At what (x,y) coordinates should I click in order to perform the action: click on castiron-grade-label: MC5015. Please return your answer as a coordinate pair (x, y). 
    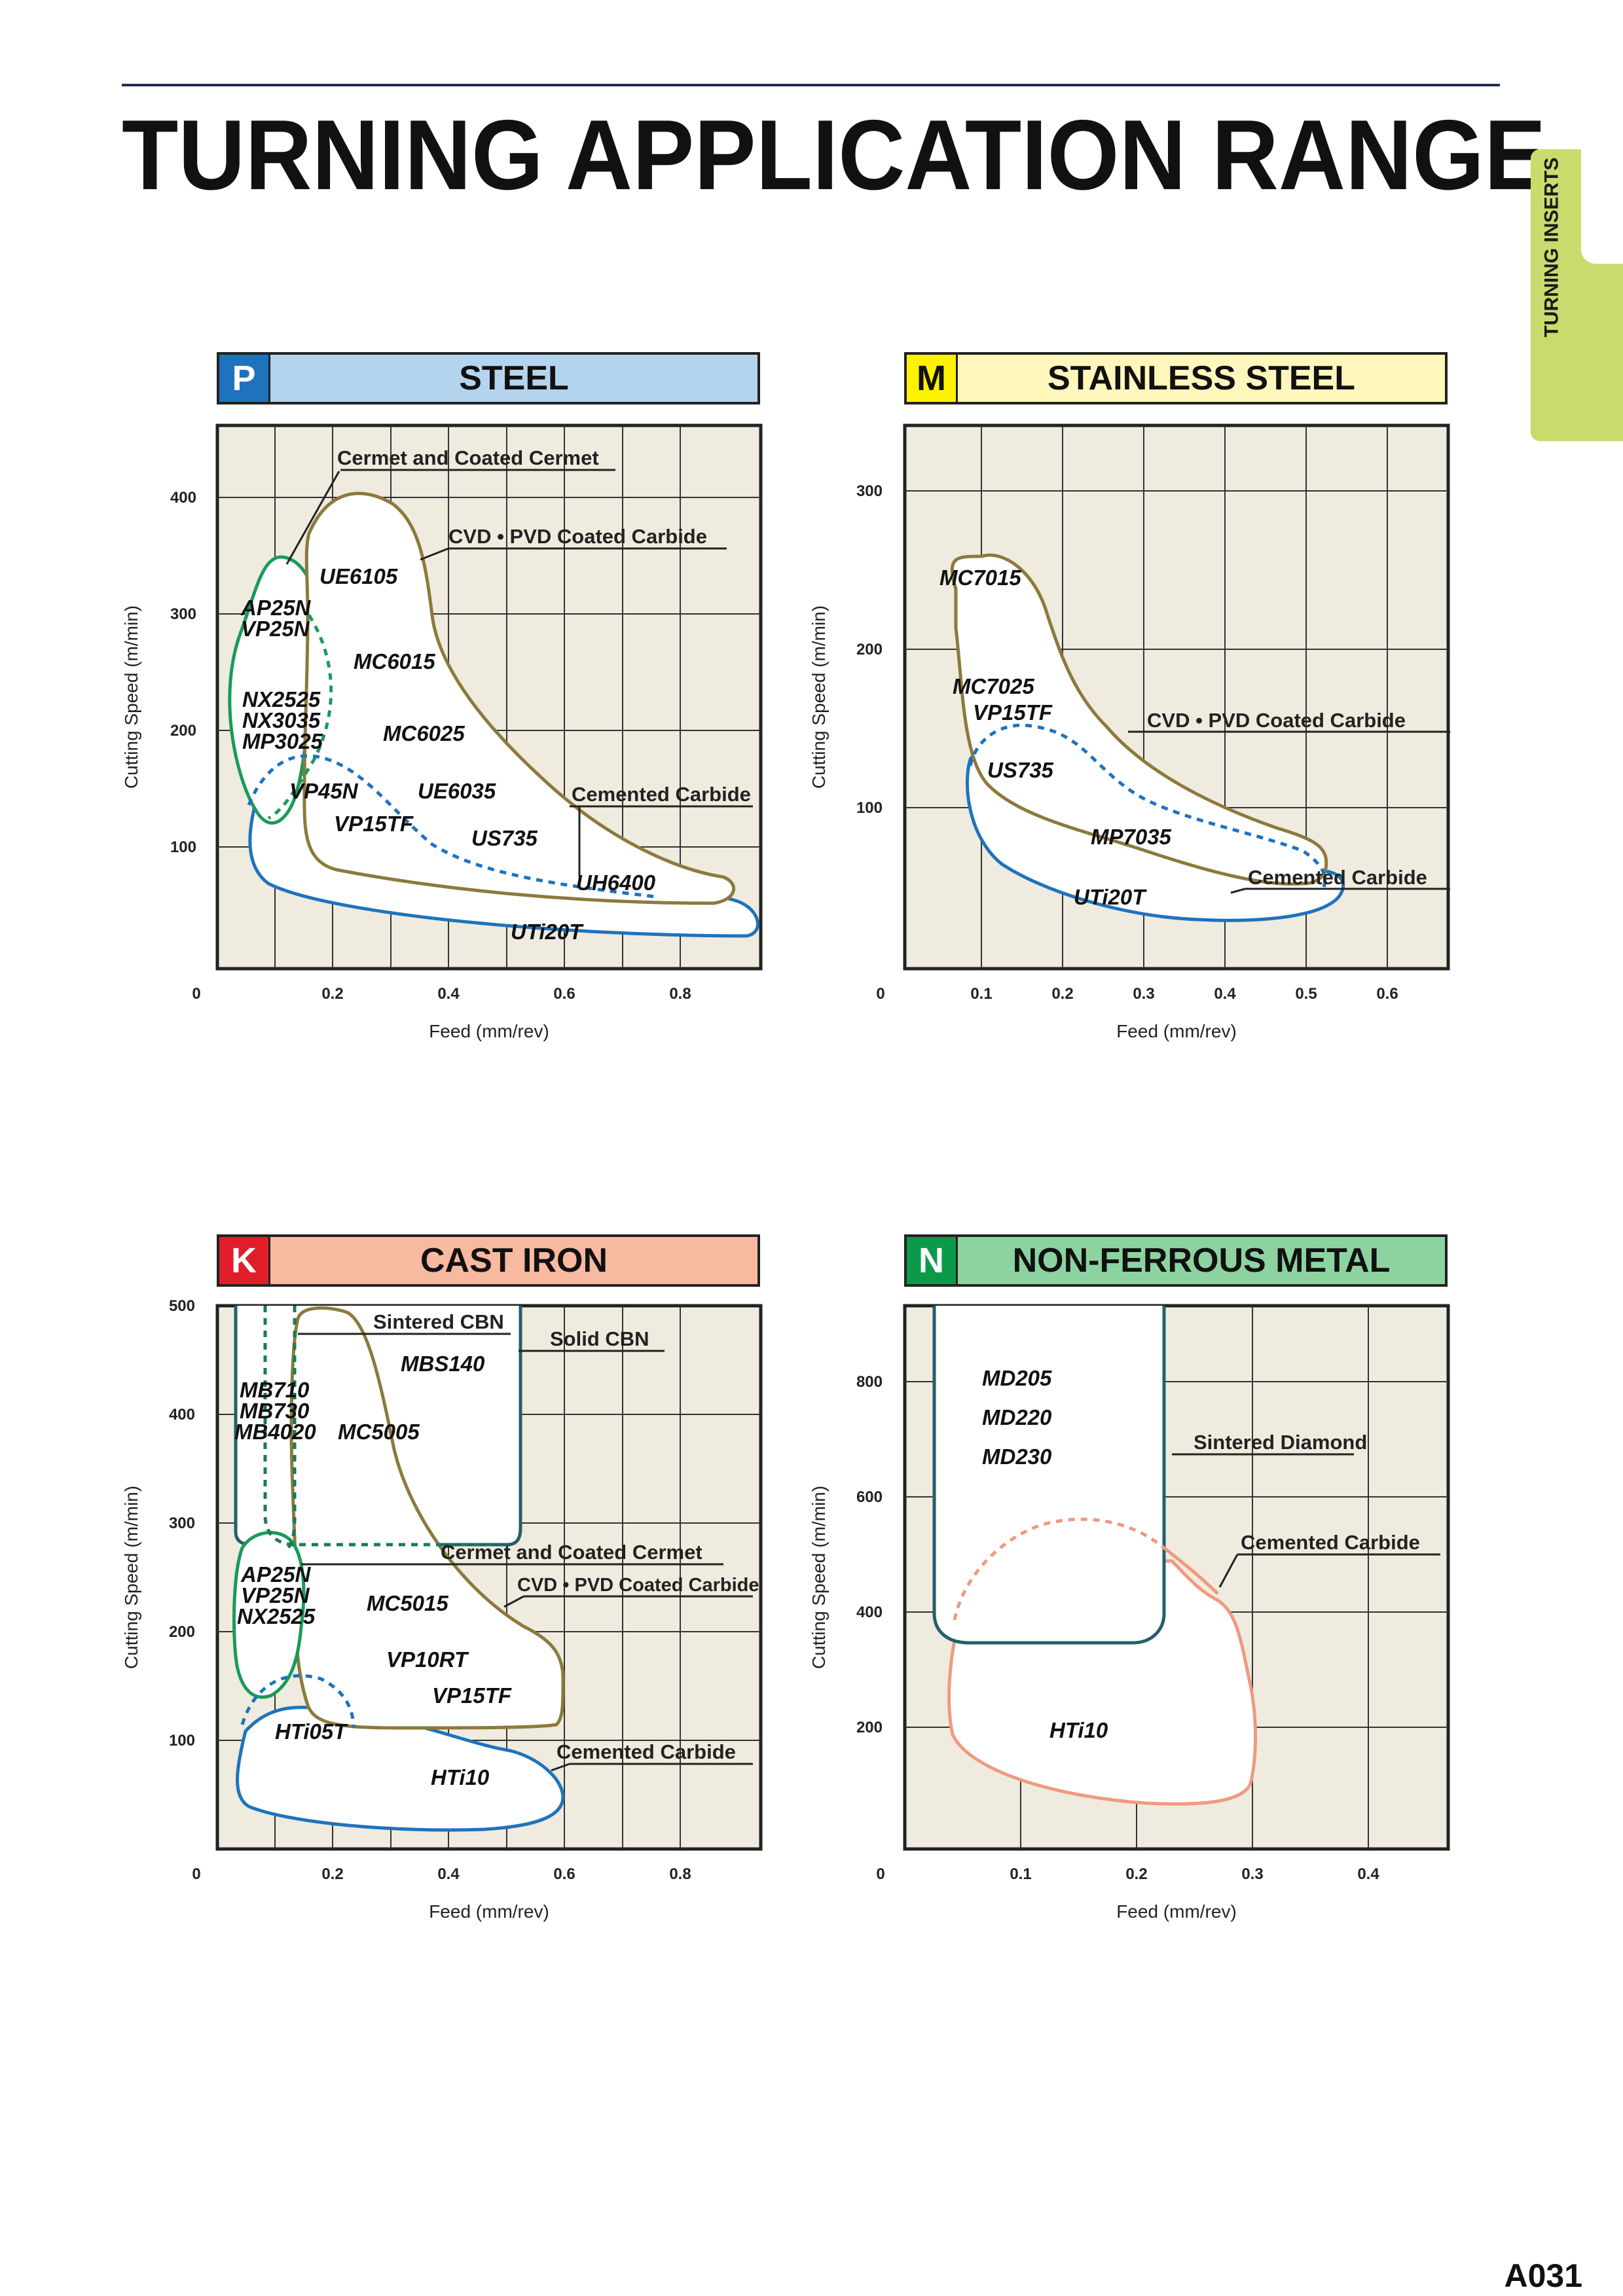
    Looking at the image, I should click on (407, 1603).